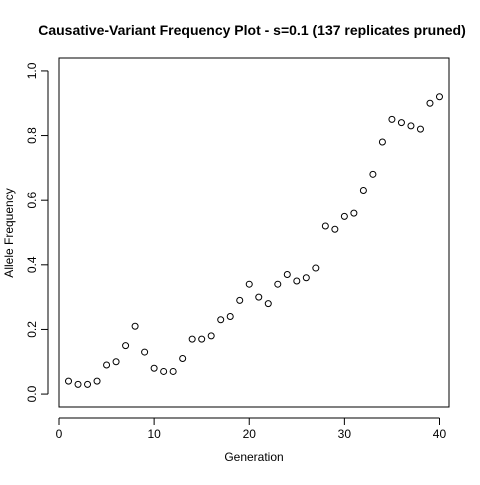 This screenshot has width=480, height=485. What do you see at coordinates (32, 393) in the screenshot?
I see `y-tick-label: 0.0` at bounding box center [32, 393].